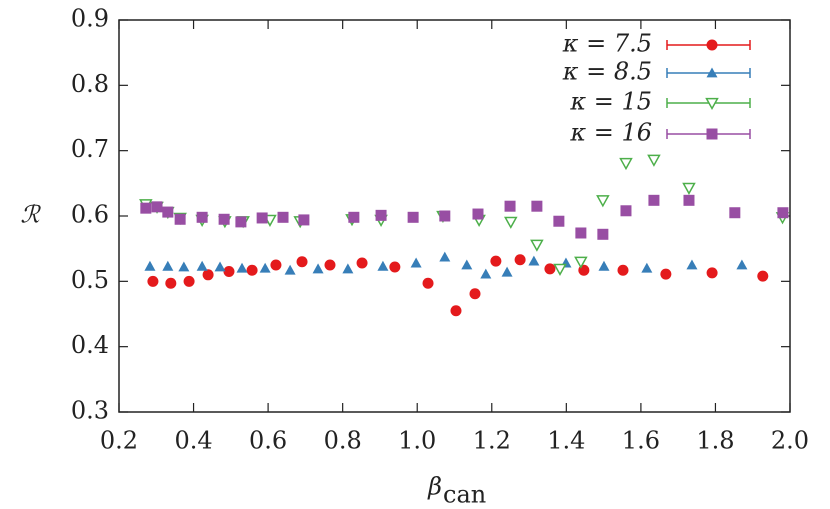  What do you see at coordinates (610, 102) in the screenshot?
I see `legend-label: κ = 15` at bounding box center [610, 102].